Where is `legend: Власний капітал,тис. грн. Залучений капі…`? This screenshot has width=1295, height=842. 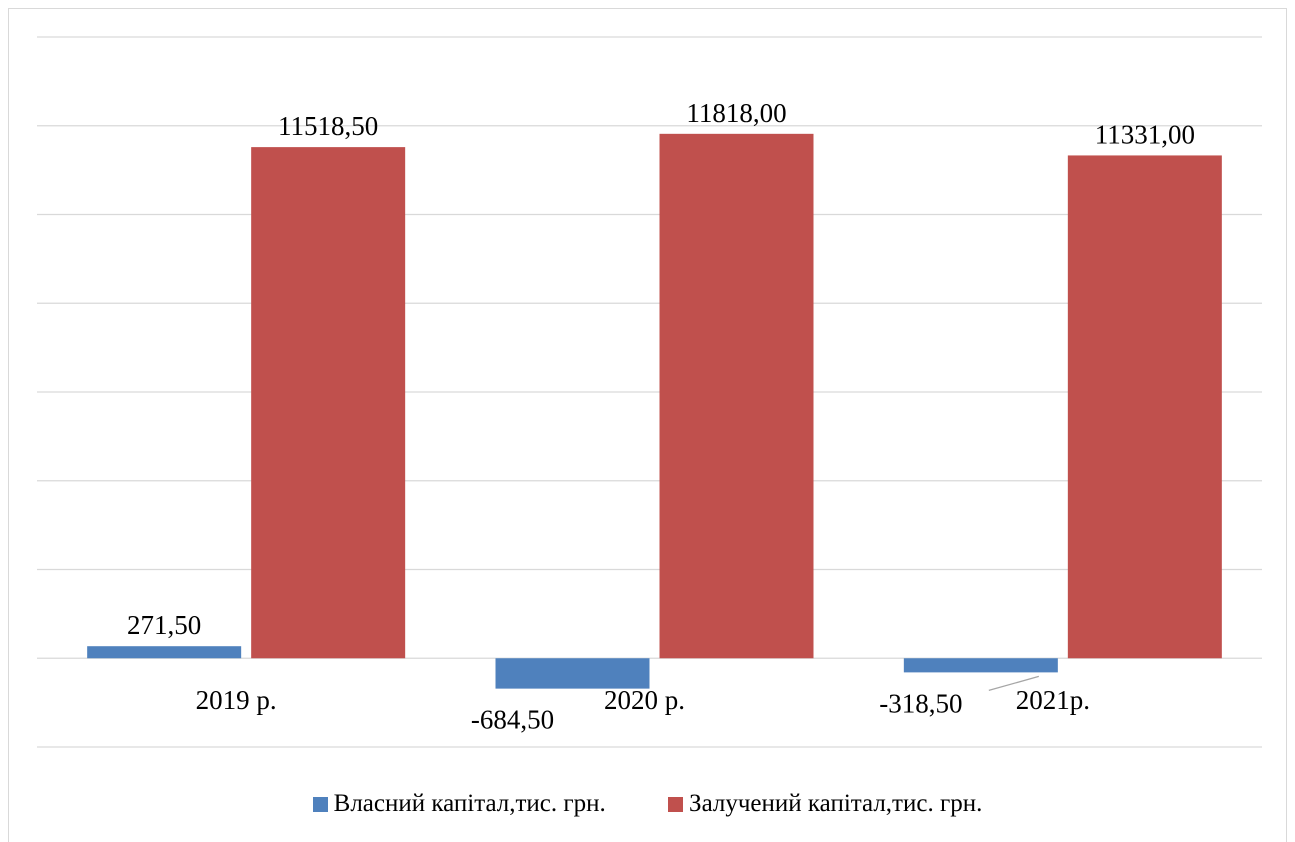
legend: Власний капітал,тис. грн. Залучений капі… is located at coordinates (647, 804).